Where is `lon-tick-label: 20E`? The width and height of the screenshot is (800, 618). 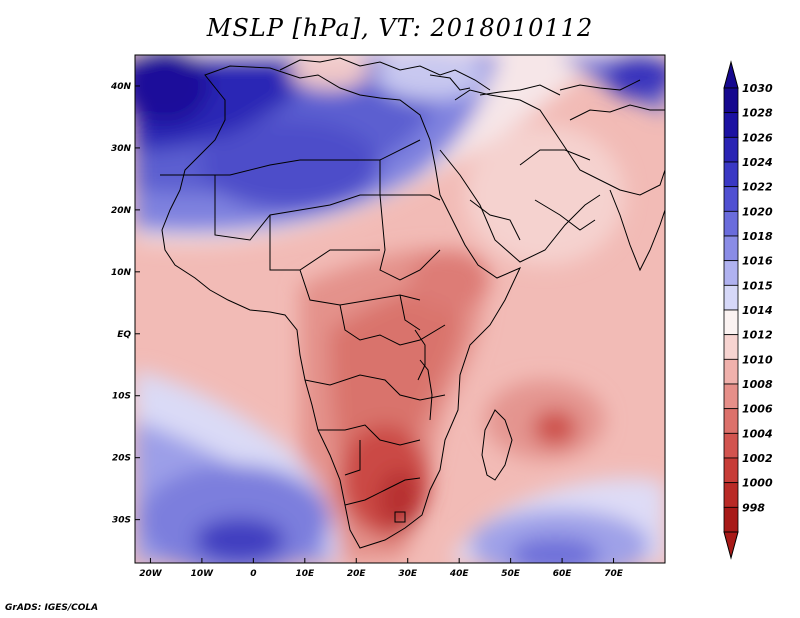
lon-tick-label: 20E is located at coordinates (357, 574).